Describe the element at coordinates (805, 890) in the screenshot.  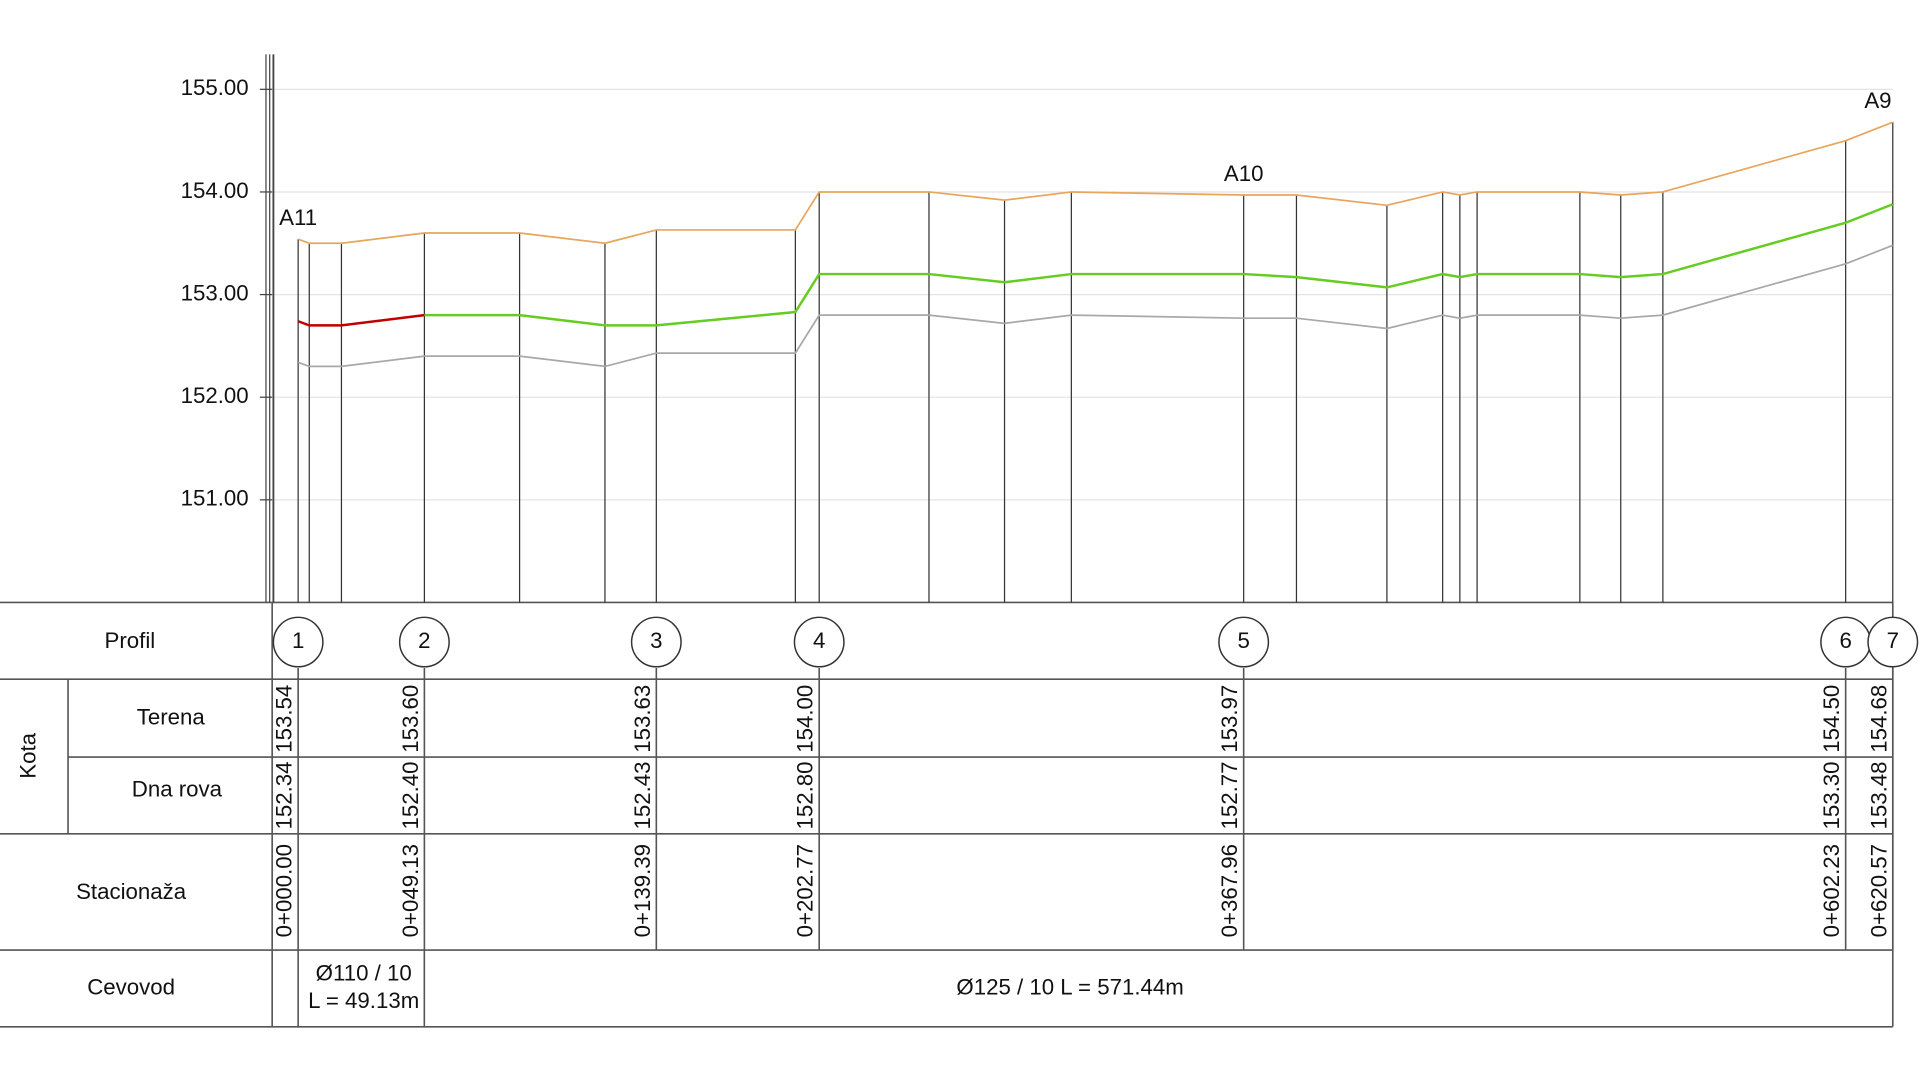
I see `station-label: 0+202.77` at that location.